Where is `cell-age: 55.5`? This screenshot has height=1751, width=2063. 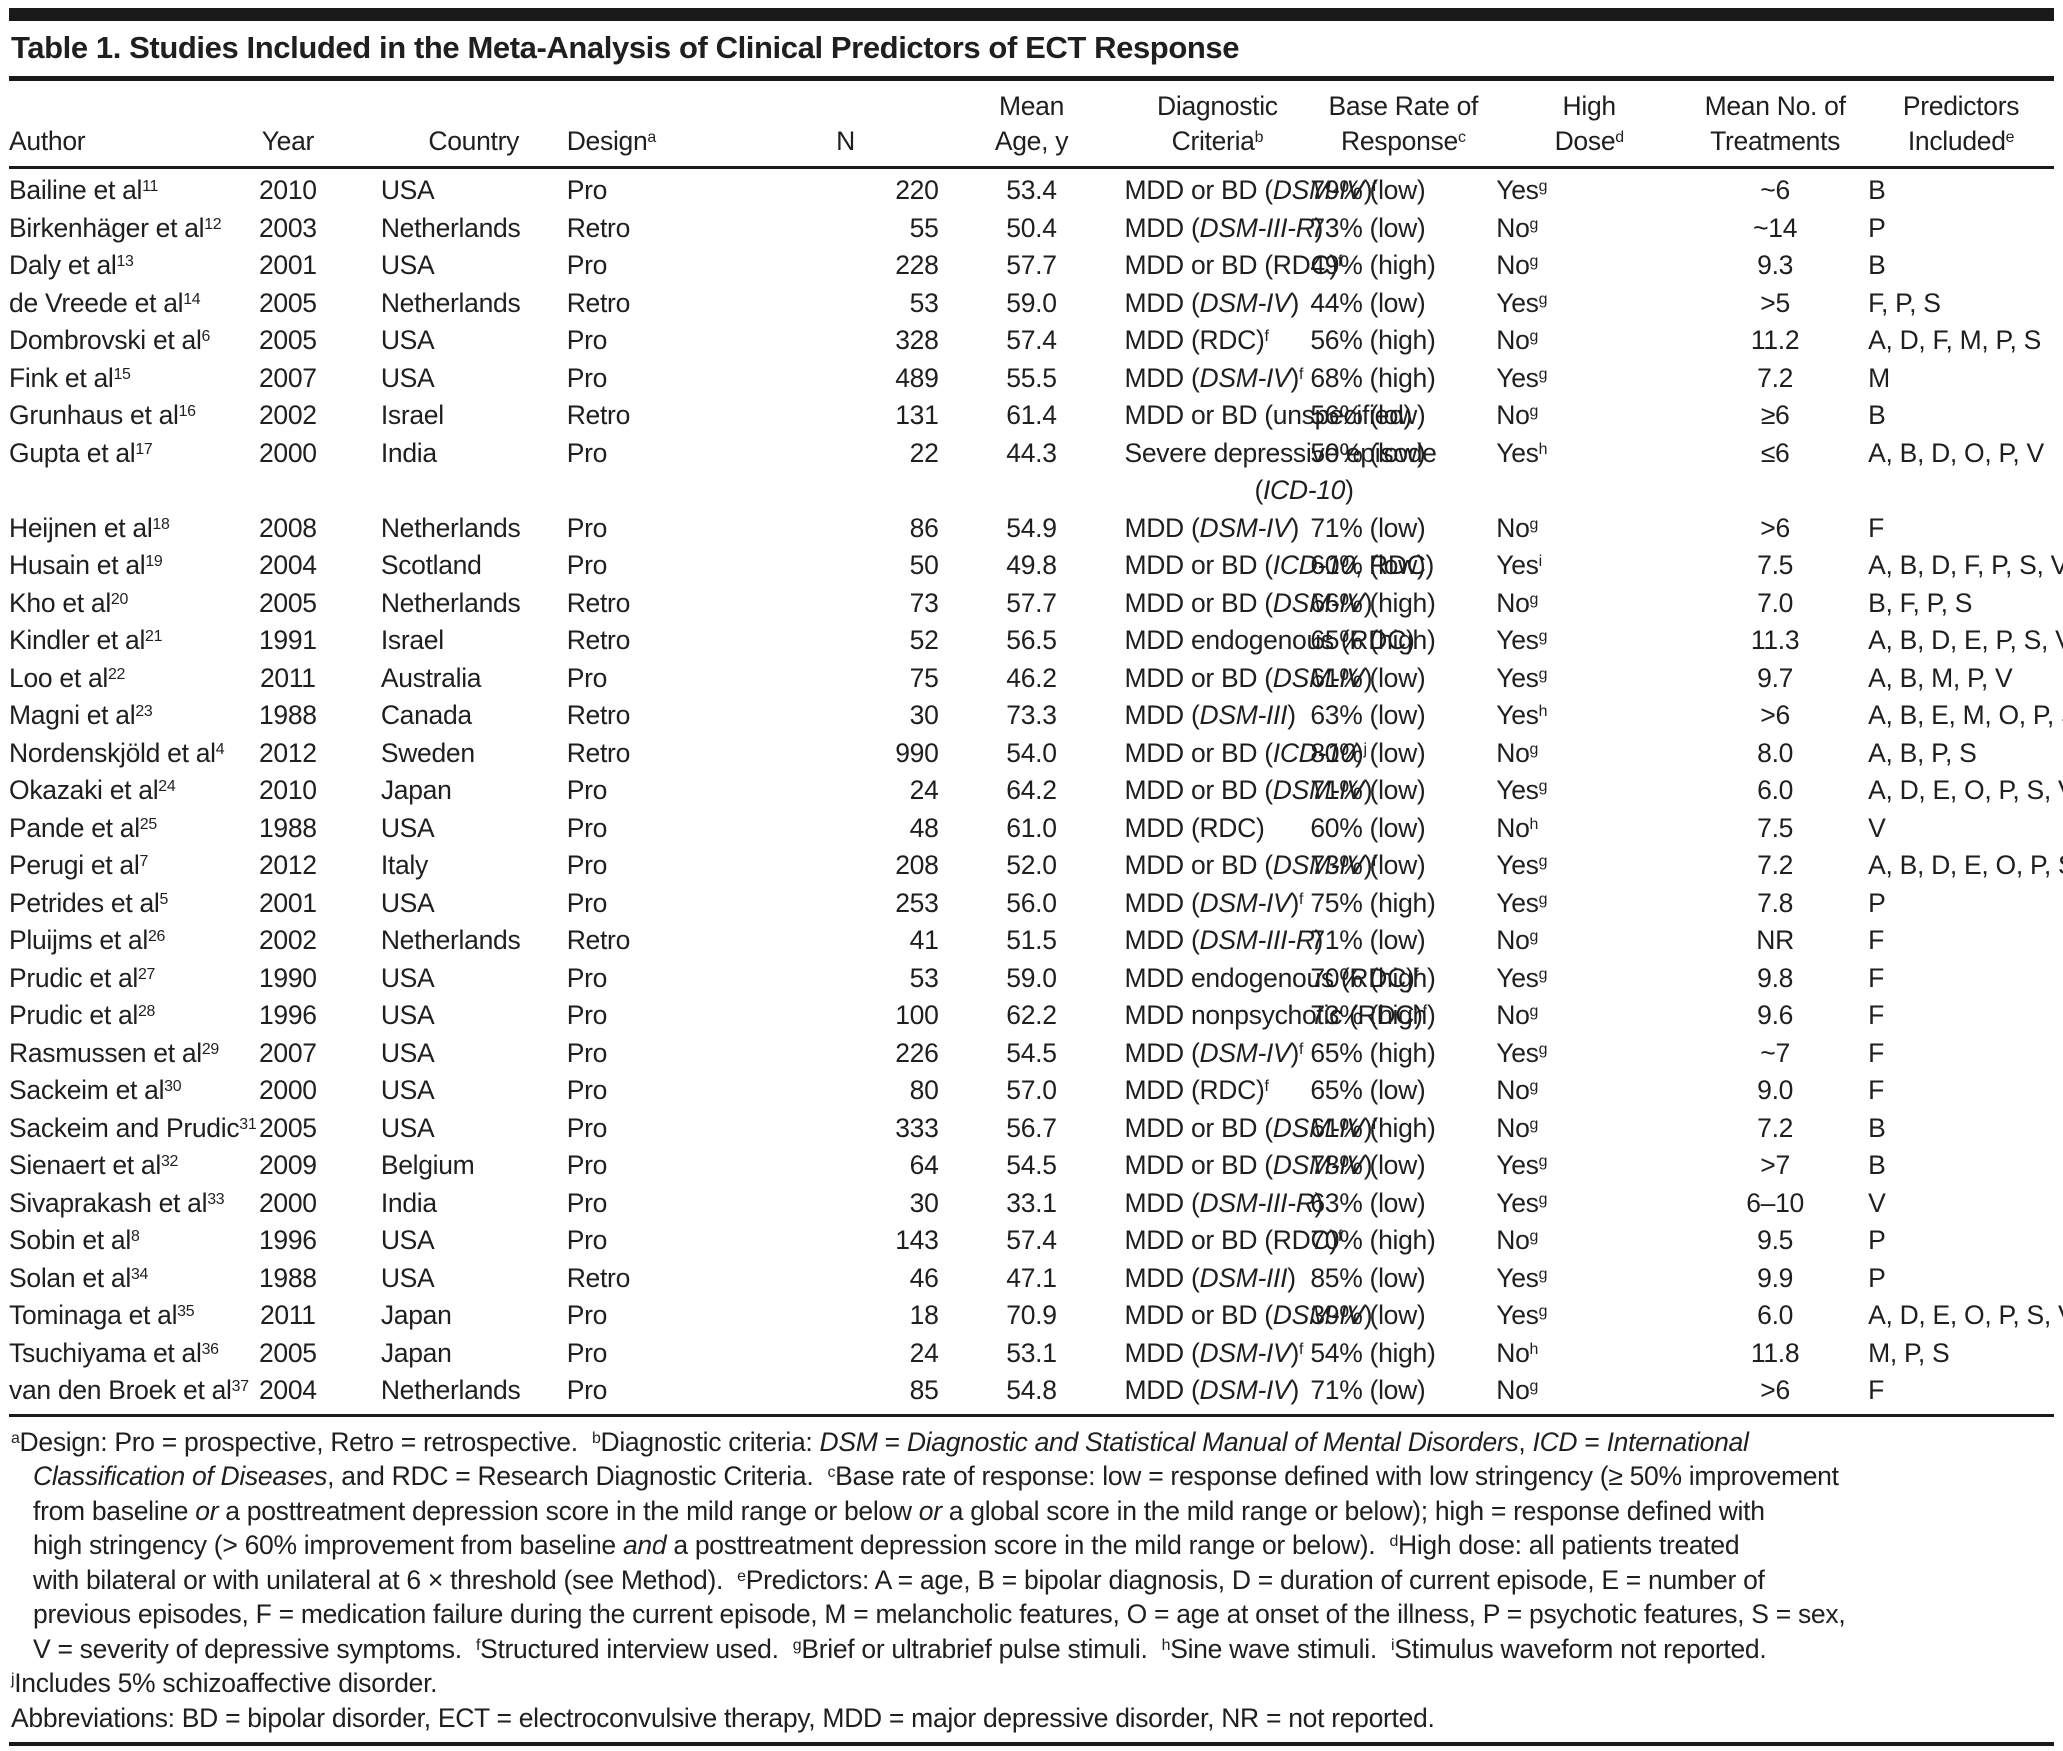
cell-age: 55.5 is located at coordinates (1031, 377).